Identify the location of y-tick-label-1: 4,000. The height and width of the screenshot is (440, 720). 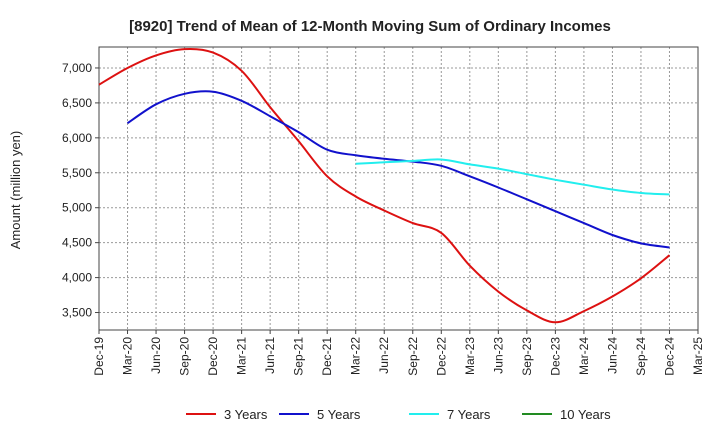
(77, 278).